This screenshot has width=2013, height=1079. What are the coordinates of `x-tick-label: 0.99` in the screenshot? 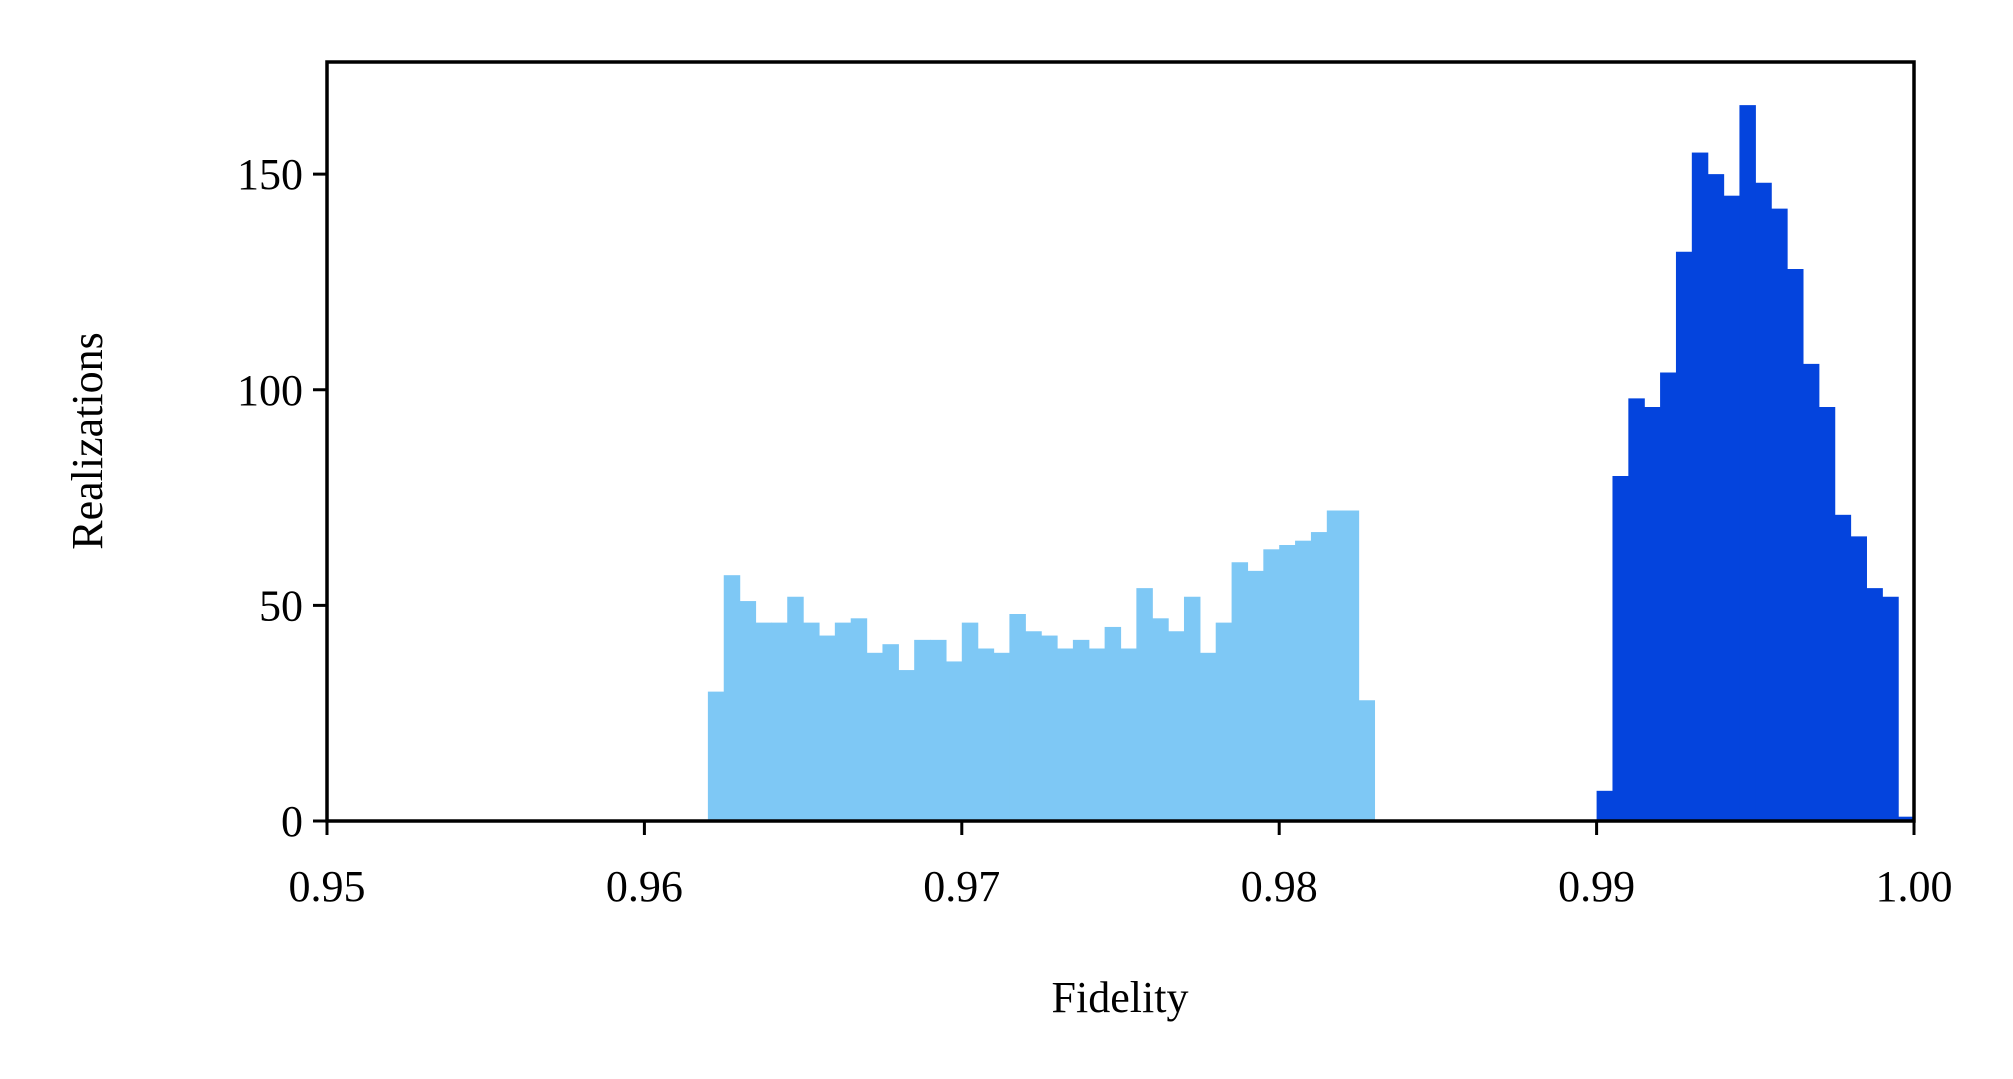 It's located at (1596, 886).